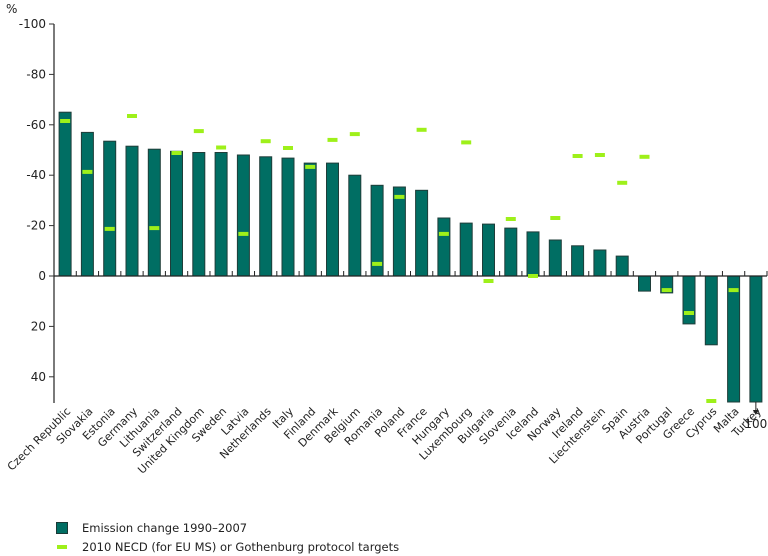  What do you see at coordinates (198, 131) in the screenshot?
I see `target-marker-united-kingdom` at bounding box center [198, 131].